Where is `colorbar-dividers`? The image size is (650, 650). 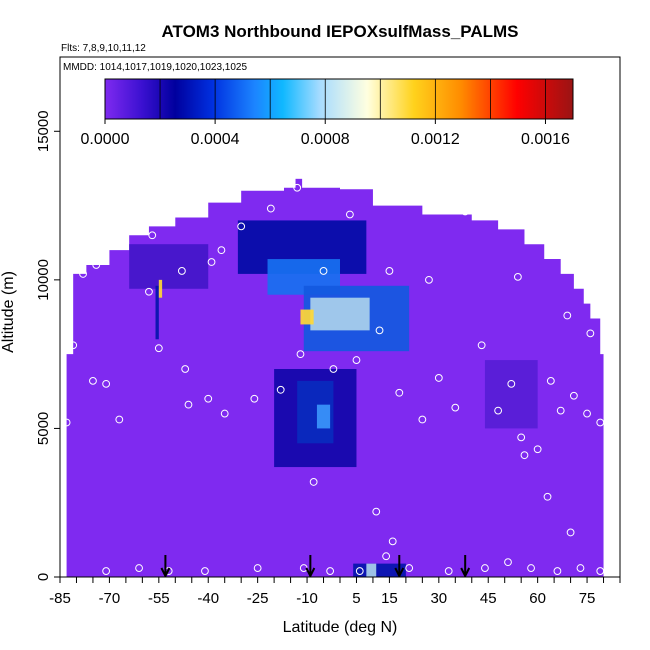 colorbar-dividers is located at coordinates (352, 99).